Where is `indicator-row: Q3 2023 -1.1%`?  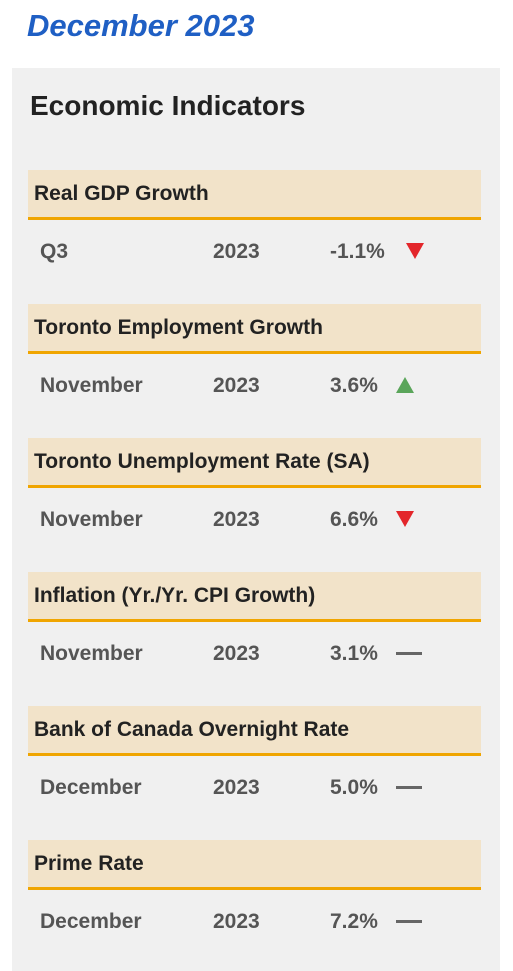
indicator-row: Q3 2023 -1.1% is located at coordinates (254, 252).